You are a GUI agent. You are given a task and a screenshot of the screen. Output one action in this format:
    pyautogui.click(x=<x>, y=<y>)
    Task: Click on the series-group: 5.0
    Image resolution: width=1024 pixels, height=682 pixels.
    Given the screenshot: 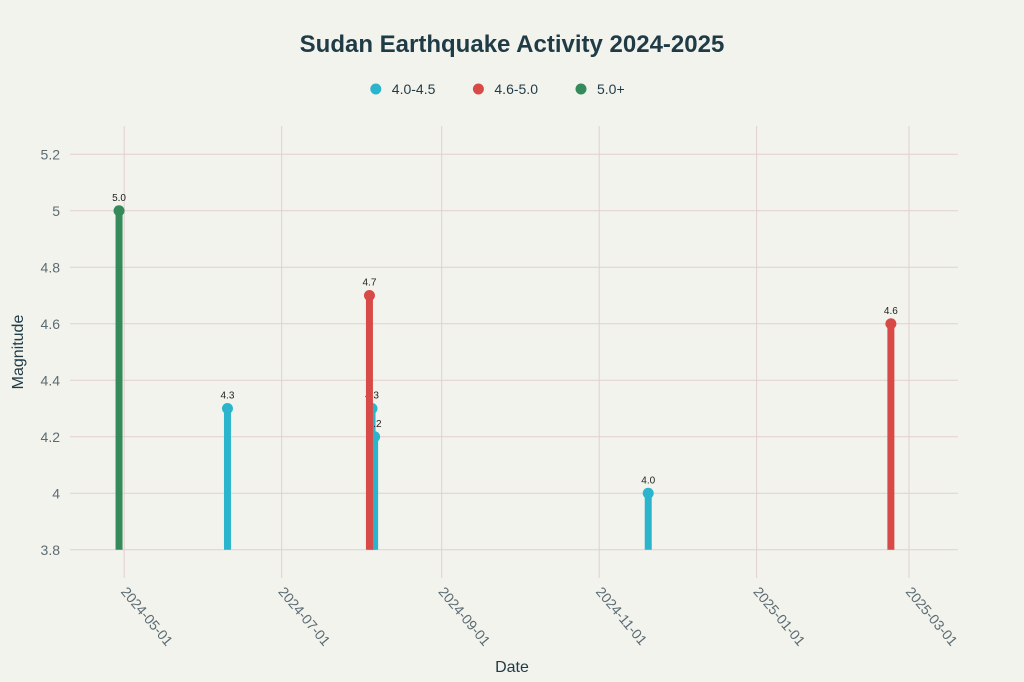 What is the action you would take?
    pyautogui.click(x=119, y=371)
    